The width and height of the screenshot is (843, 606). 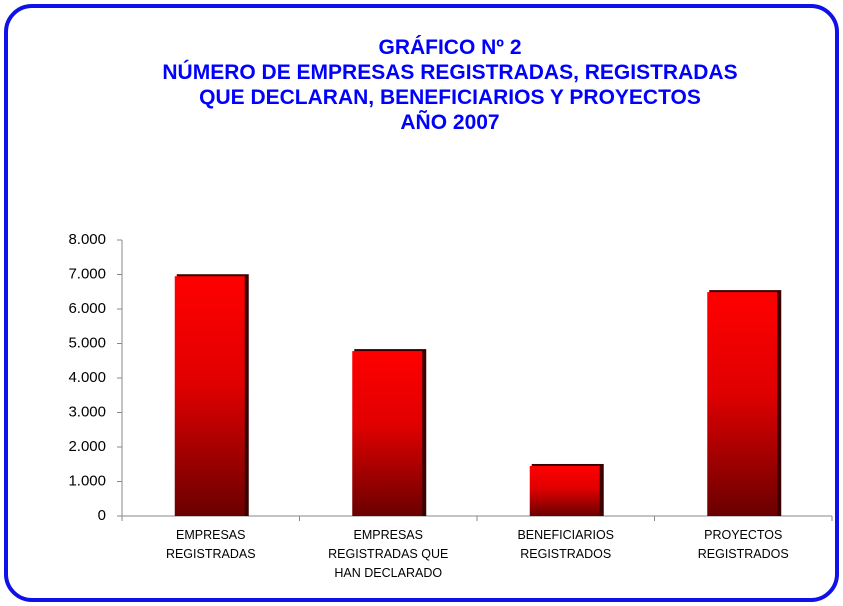 What do you see at coordinates (450, 97) in the screenshot?
I see `chart-title: QUE DECLARAN, BENEFICIARIOS Y PROYECTOS` at bounding box center [450, 97].